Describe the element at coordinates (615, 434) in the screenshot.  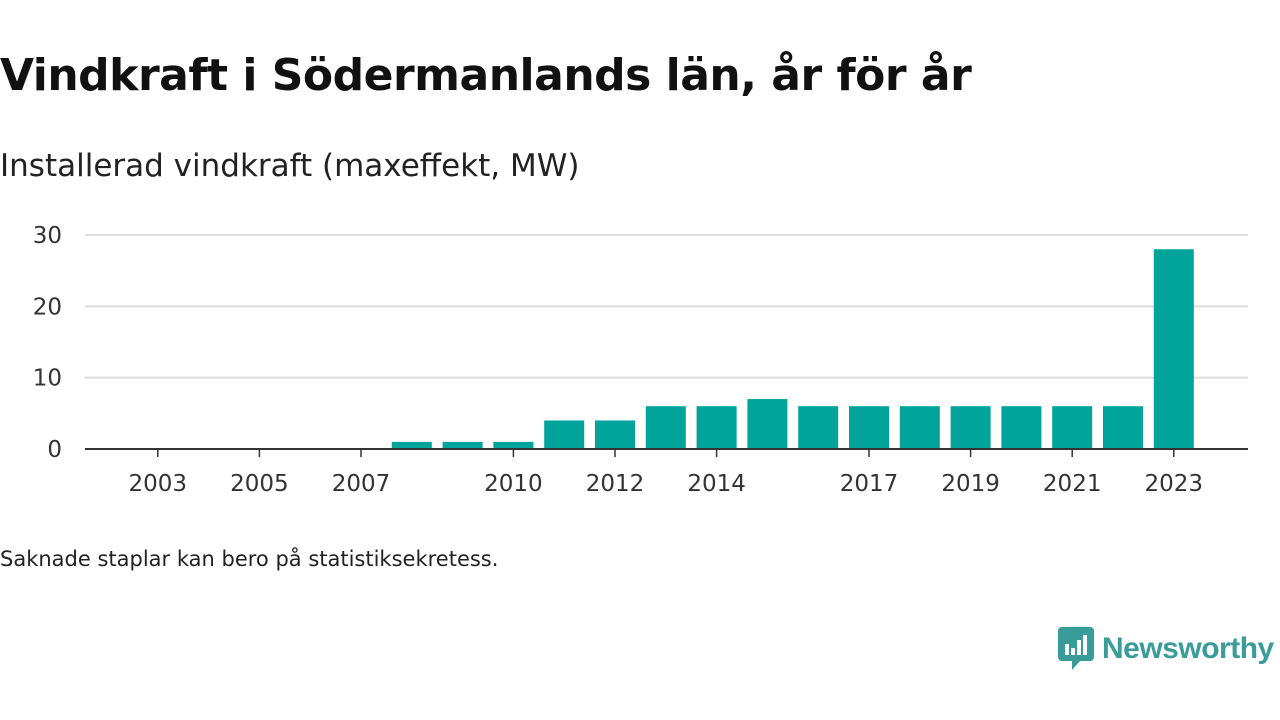
I see `bar-2012` at that location.